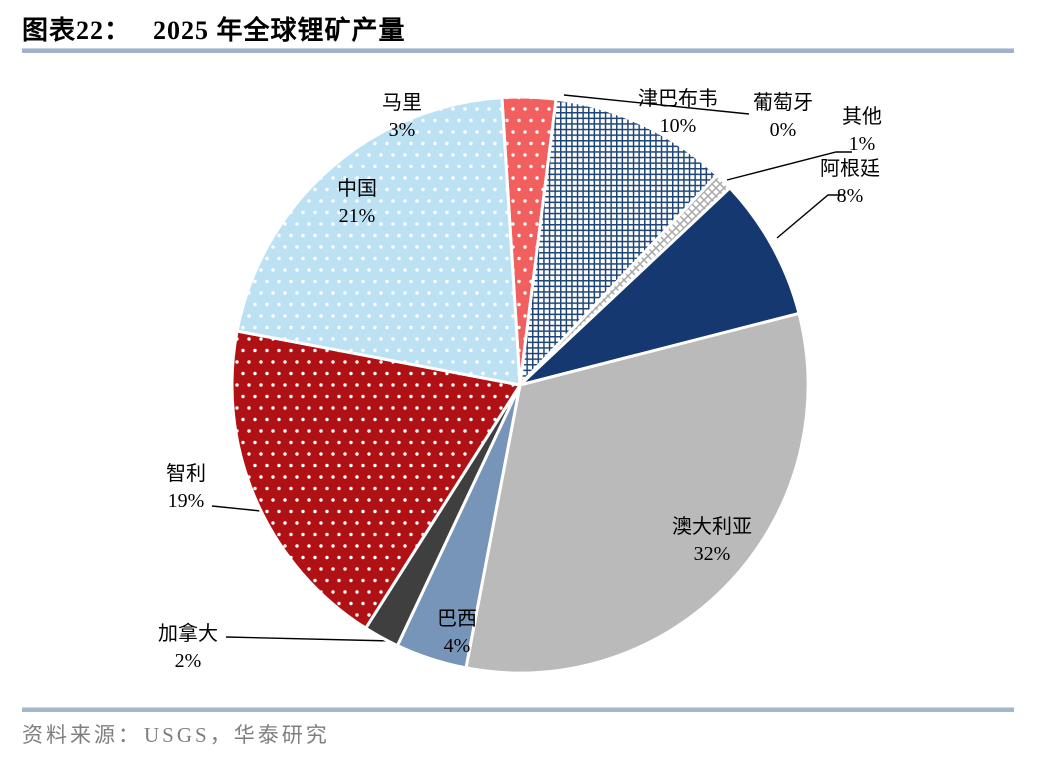  What do you see at coordinates (357, 216) in the screenshot?
I see `slice-label-value: 21%` at bounding box center [357, 216].